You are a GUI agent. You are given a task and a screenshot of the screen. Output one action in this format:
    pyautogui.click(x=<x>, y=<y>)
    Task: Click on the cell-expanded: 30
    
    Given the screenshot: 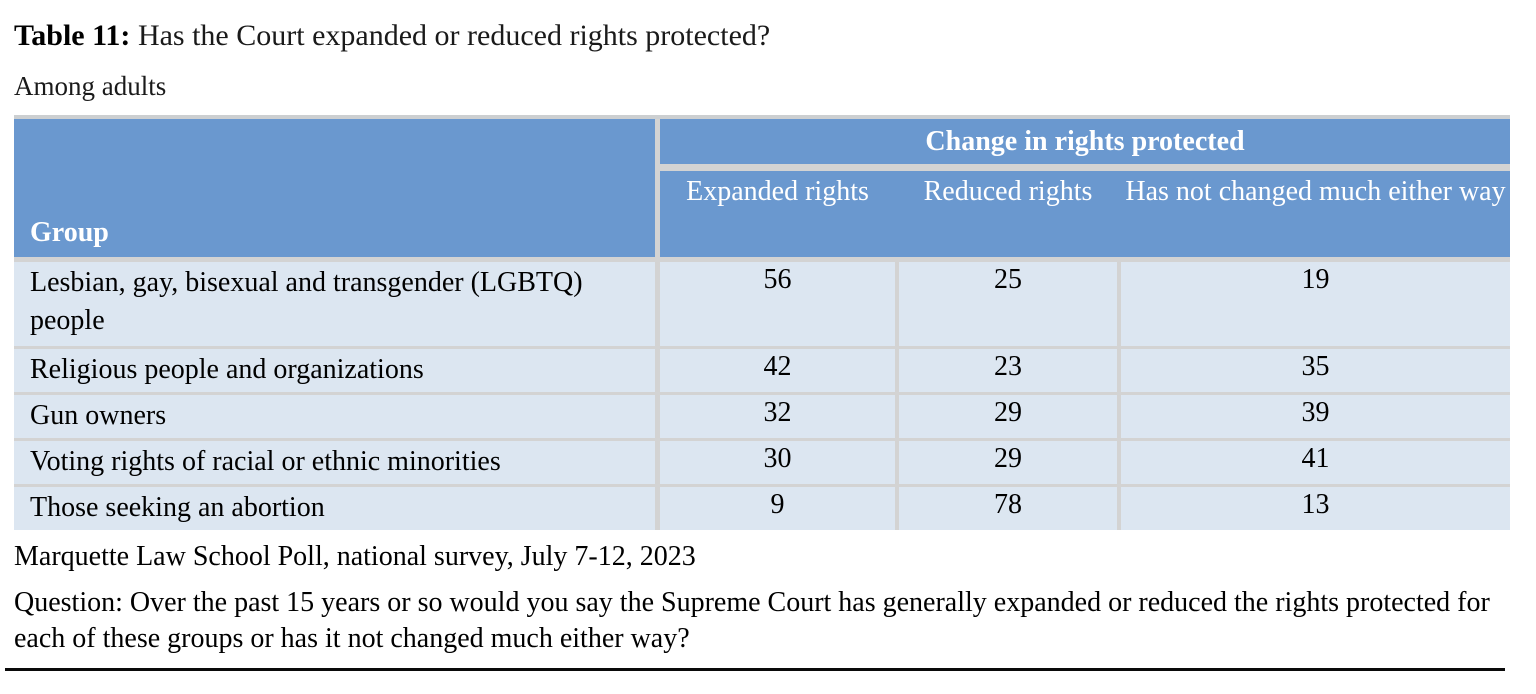 What is the action you would take?
    pyautogui.click(x=777, y=459)
    